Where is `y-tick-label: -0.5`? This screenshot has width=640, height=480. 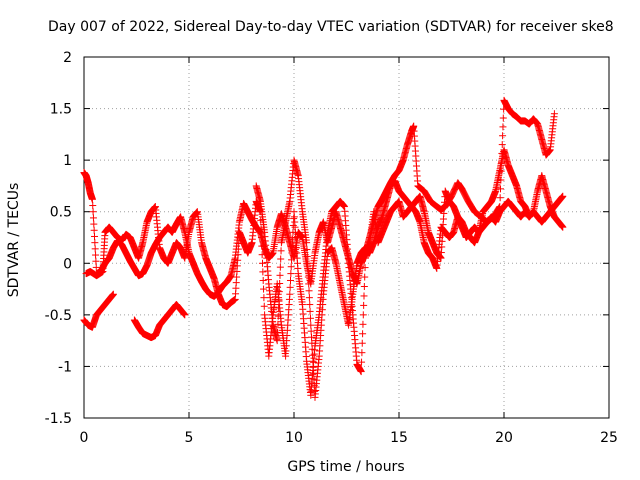
y-tick-label: -0.5 is located at coordinates (58, 316).